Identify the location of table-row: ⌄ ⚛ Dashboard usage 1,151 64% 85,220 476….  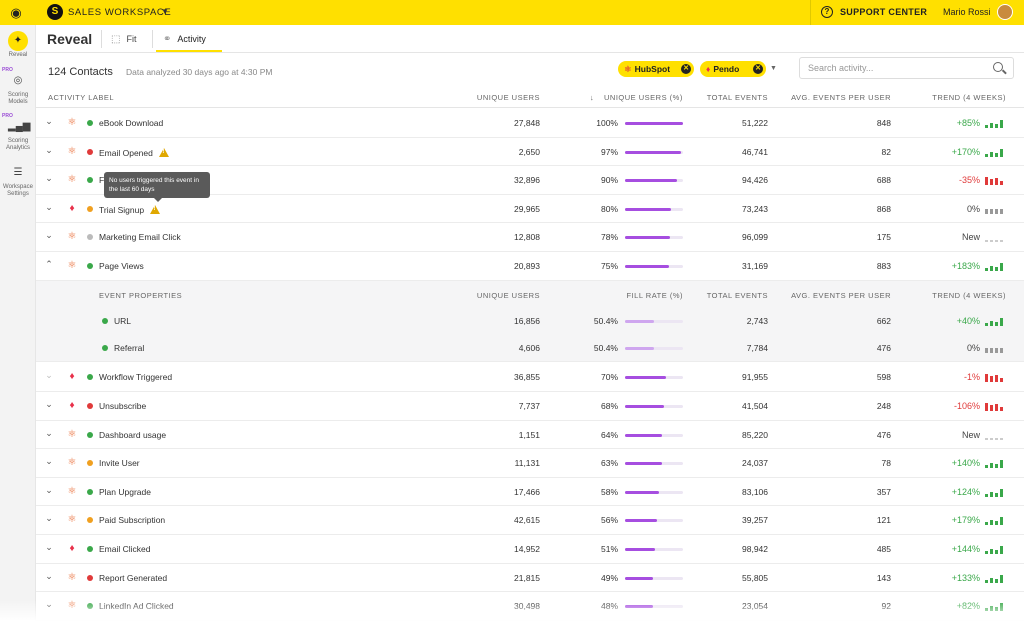
(530, 435).